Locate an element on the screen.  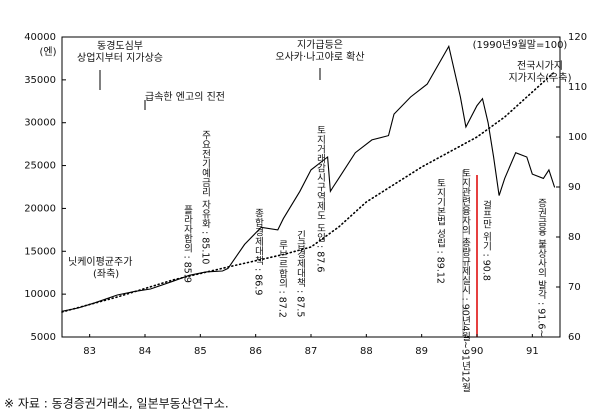
vertical-annotation: 긴급경제대책 : 87.5 is located at coordinates (300, 273).